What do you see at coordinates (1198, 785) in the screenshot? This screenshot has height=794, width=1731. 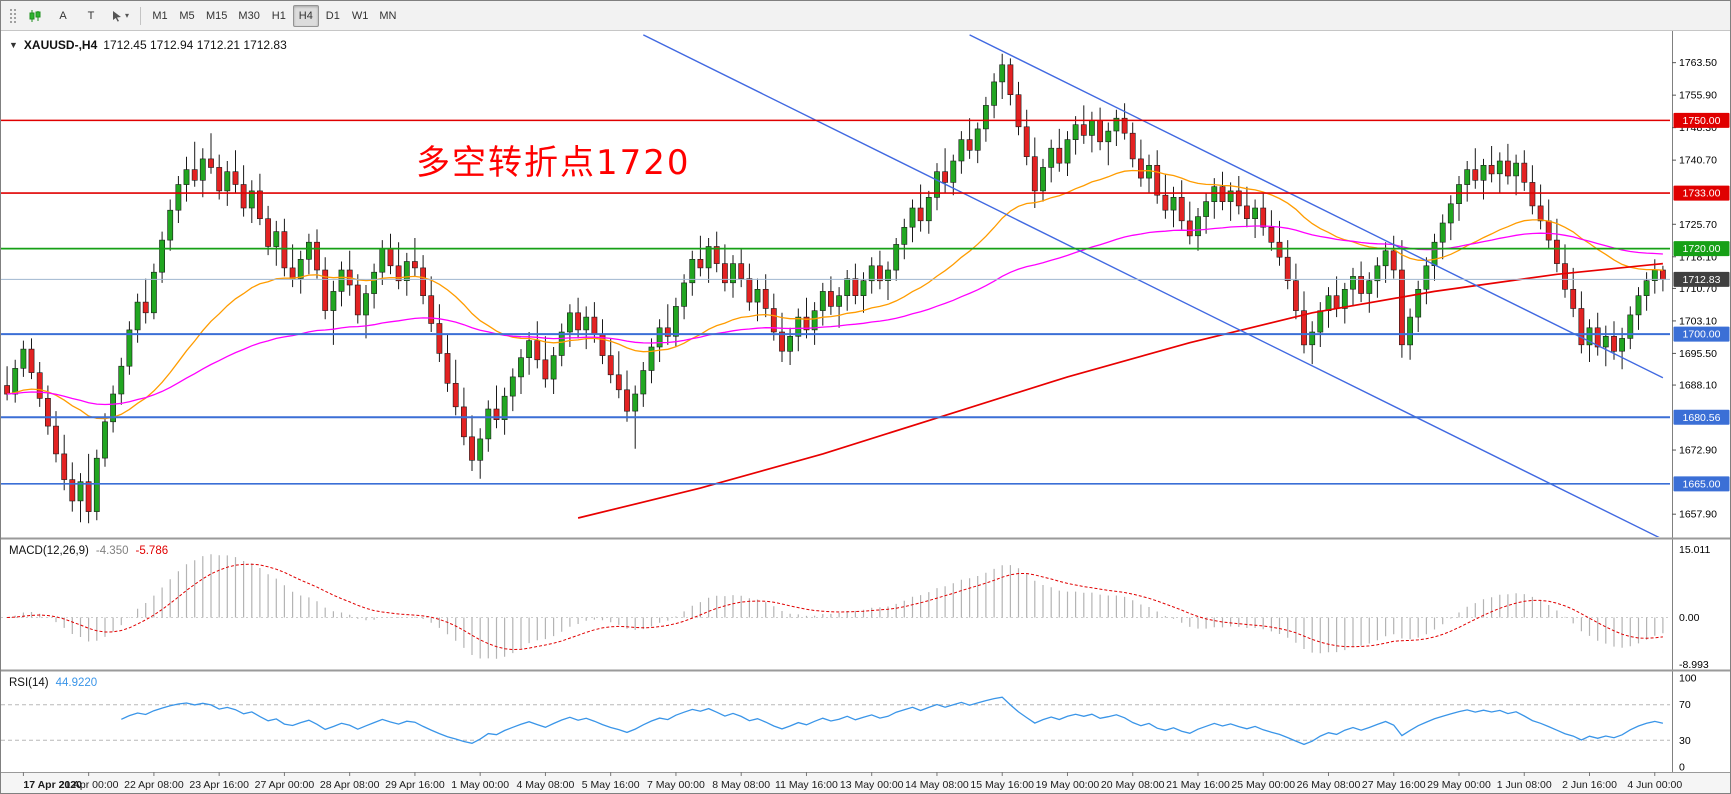 I see `svg-text: 21 May 16:00` at bounding box center [1198, 785].